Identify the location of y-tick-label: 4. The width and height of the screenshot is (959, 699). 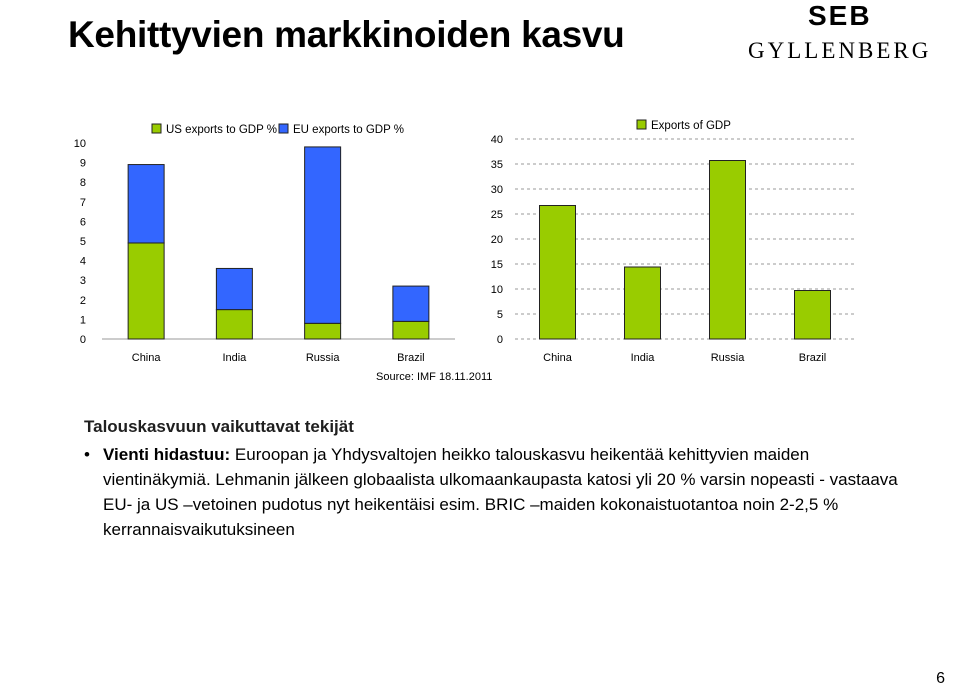
(83, 262).